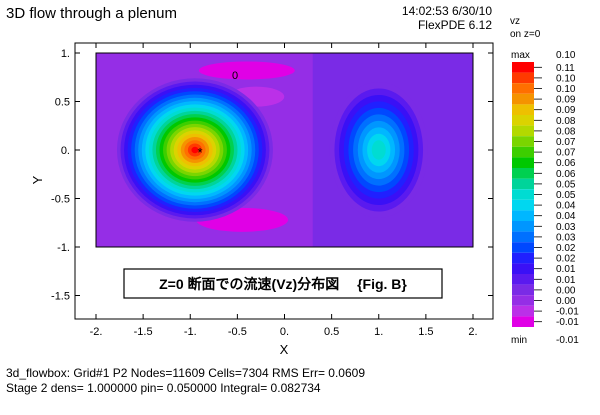 The image size is (600, 415). I want to click on x-axis-title: X, so click(284, 349).